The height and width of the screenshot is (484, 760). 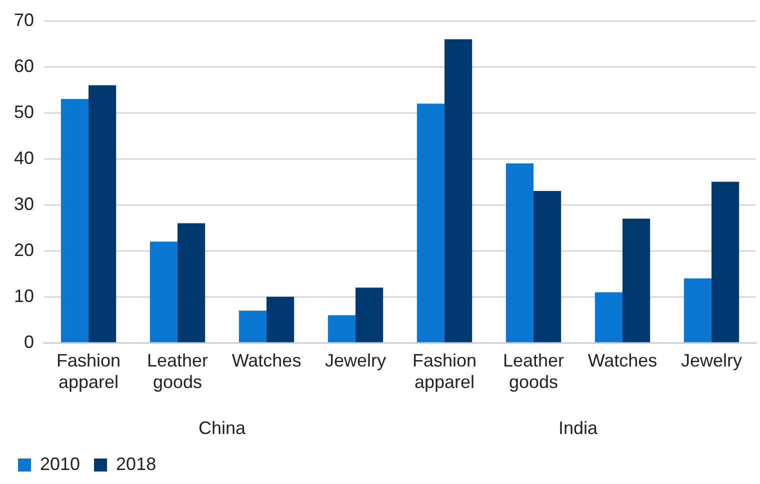 What do you see at coordinates (24, 20) in the screenshot?
I see `y-tick-label: 70` at bounding box center [24, 20].